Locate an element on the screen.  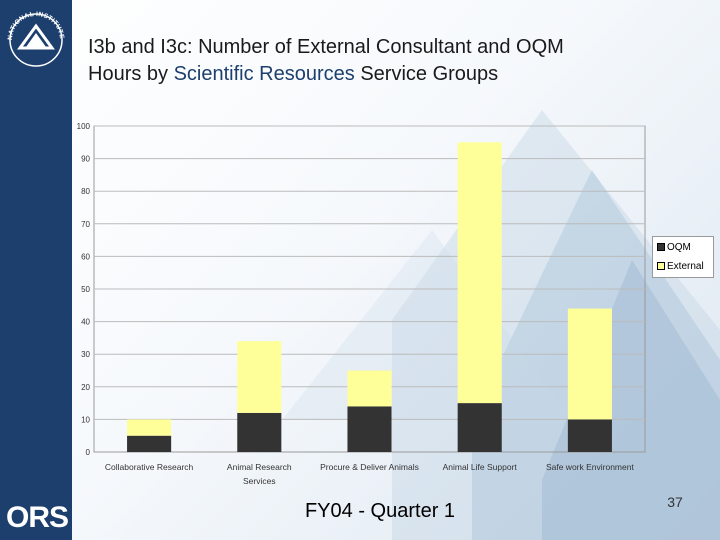
chart-legend: OQM External is located at coordinates (683, 257).